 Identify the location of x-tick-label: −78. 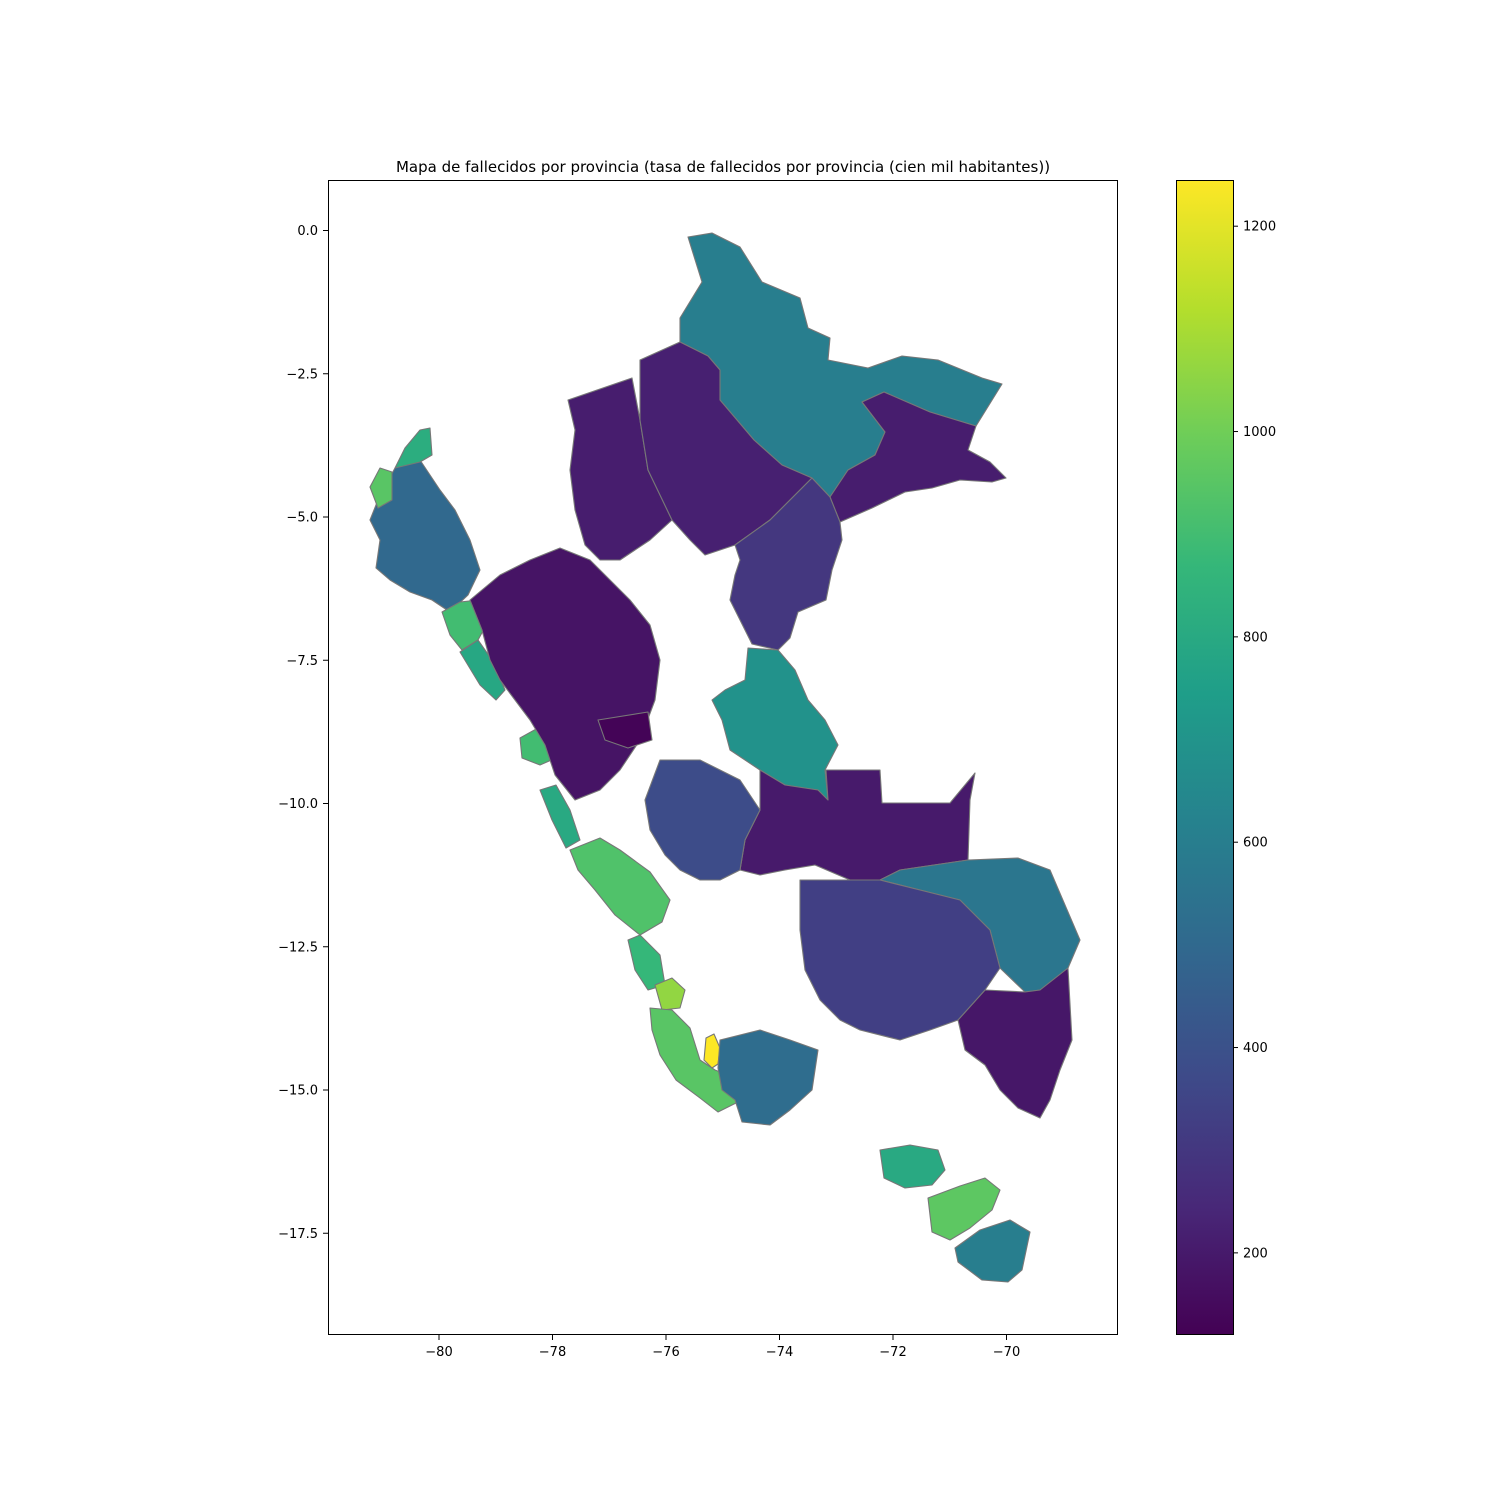
(552, 1352).